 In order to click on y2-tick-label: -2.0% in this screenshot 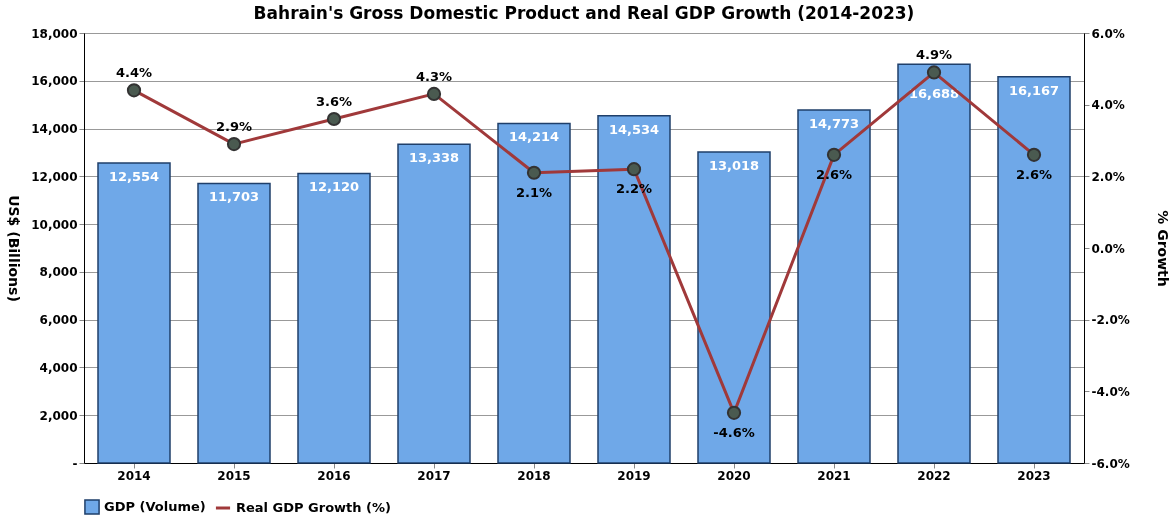, I will do `click(1110, 320)`.